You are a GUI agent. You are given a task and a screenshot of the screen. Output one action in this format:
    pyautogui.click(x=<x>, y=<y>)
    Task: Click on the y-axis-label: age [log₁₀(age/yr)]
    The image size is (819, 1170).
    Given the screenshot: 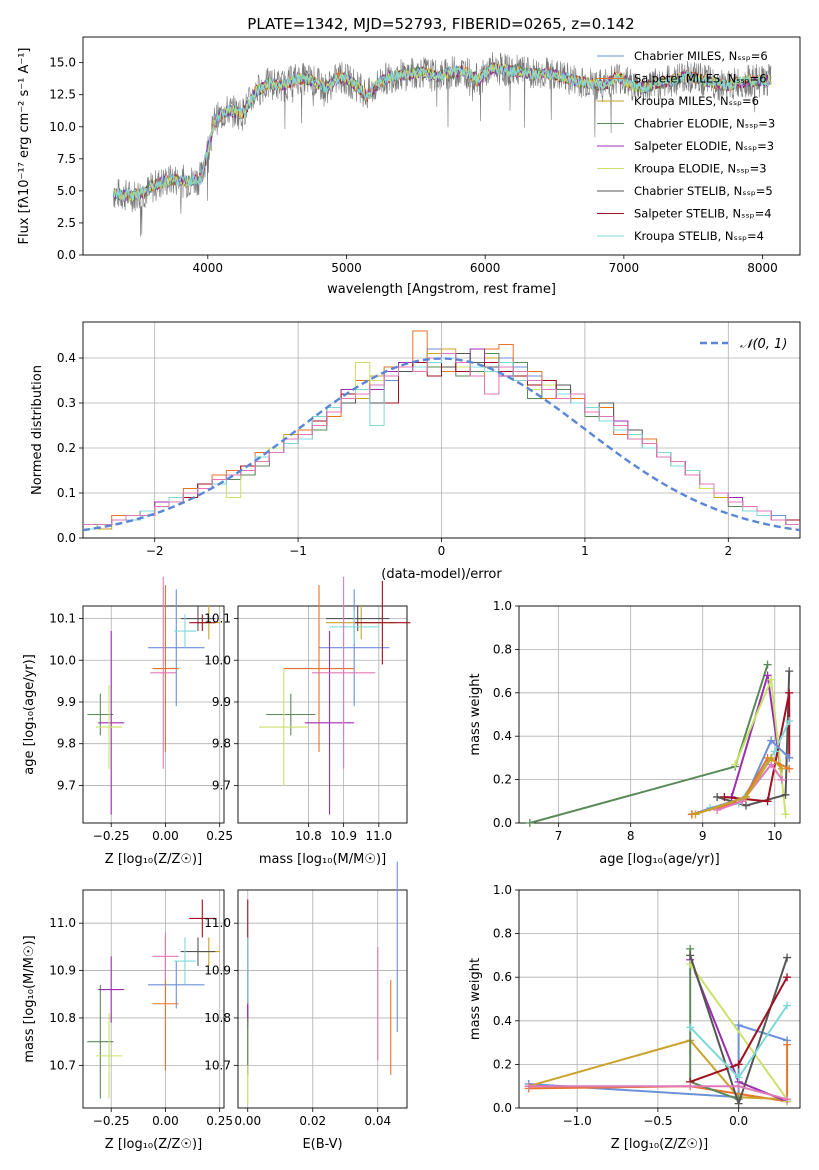 What is the action you would take?
    pyautogui.click(x=29, y=714)
    